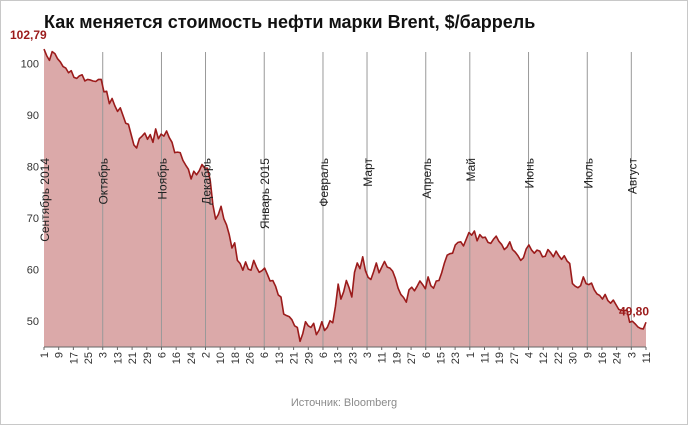 The width and height of the screenshot is (688, 425). What do you see at coordinates (33, 219) in the screenshot?
I see `y-tick-label: 70` at bounding box center [33, 219].